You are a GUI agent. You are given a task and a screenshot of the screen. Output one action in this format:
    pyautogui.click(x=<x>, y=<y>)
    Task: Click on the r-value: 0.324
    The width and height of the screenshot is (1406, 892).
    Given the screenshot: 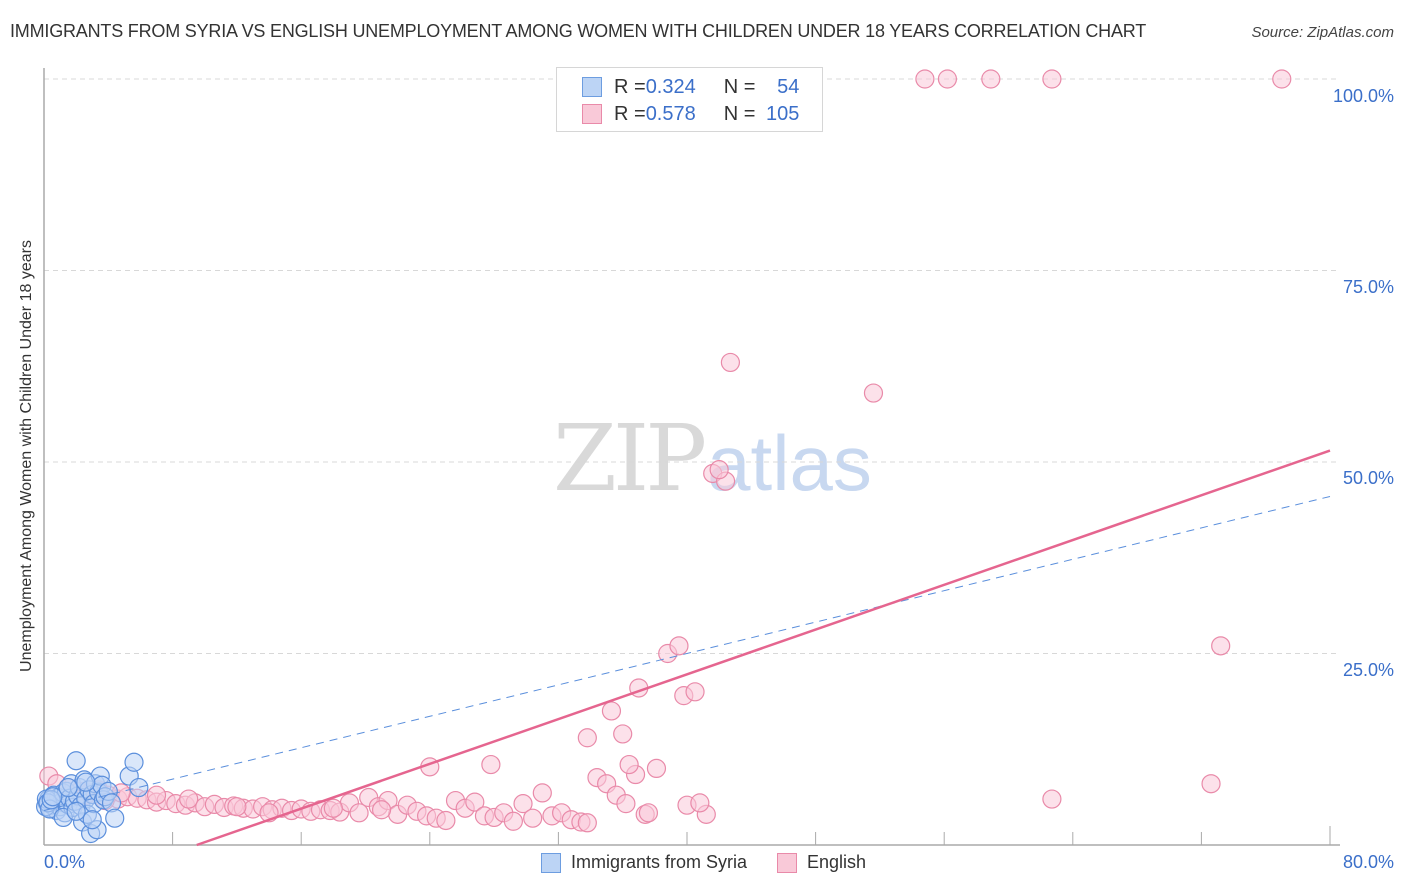 What is the action you would take?
    pyautogui.click(x=670, y=86)
    